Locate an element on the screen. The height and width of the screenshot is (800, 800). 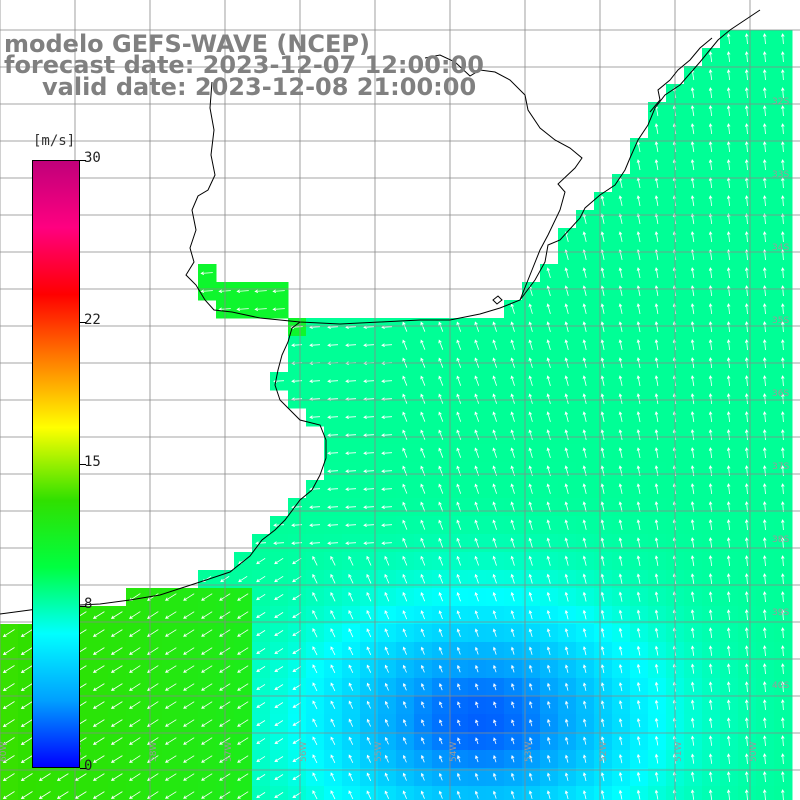
colorbar-tick-mark is located at coordinates (83, 464).